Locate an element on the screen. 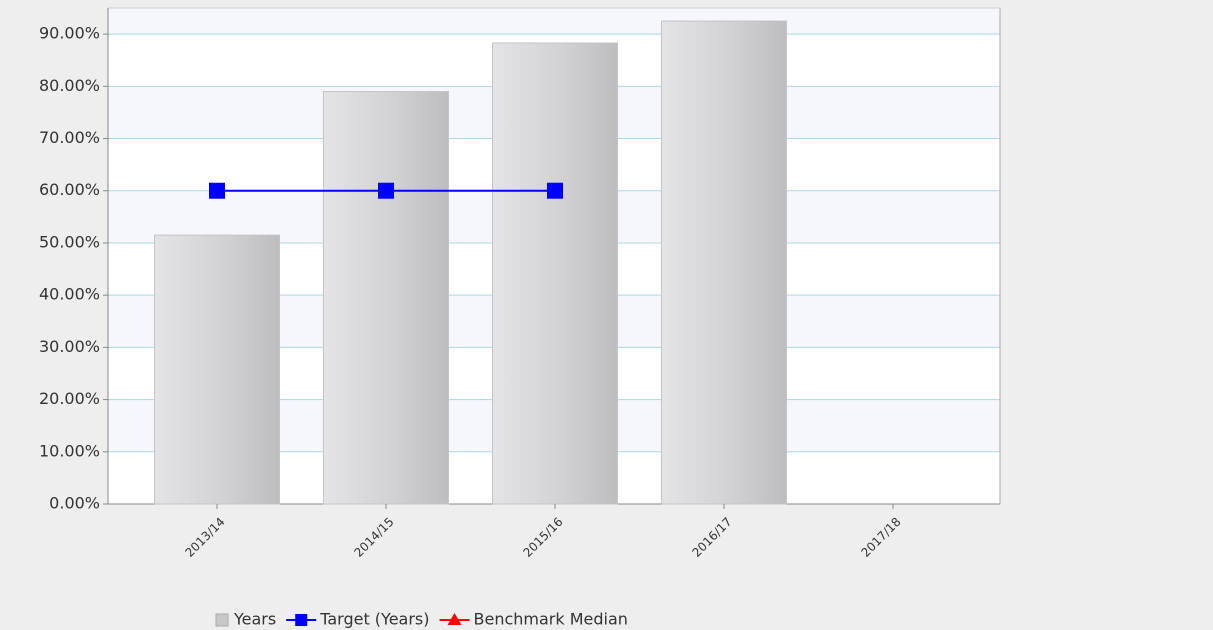 The width and height of the screenshot is (1213, 630). y-tick-label: 80.00% is located at coordinates (69, 85).